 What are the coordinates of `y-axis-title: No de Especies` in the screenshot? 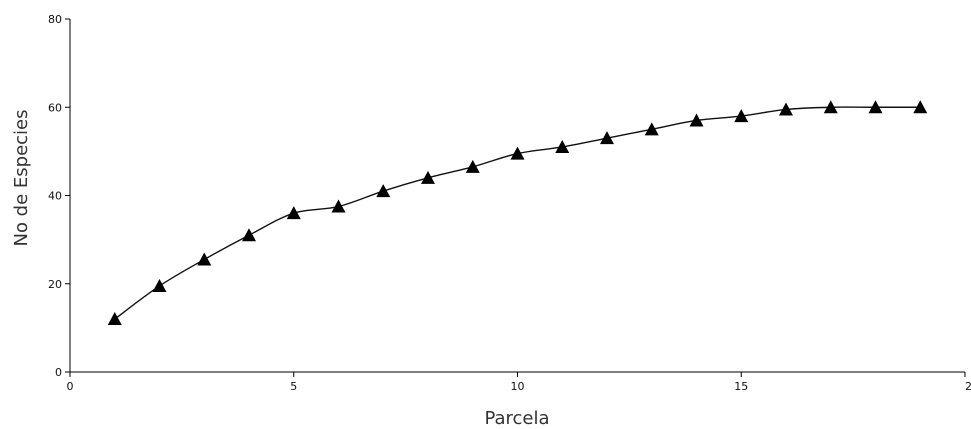 It's located at (21, 177).